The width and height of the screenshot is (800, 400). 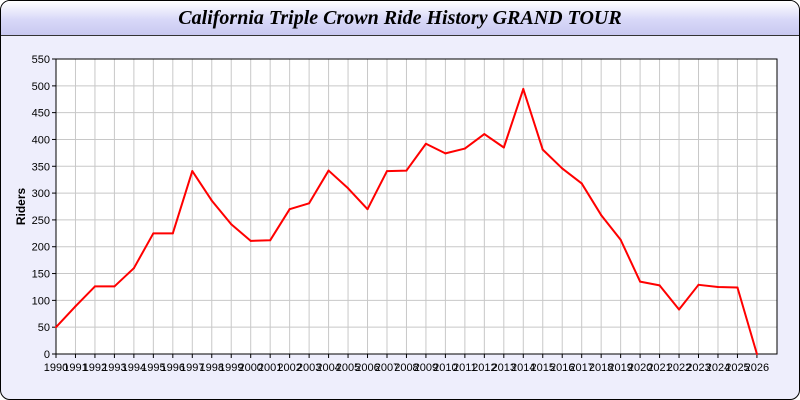 I want to click on y-tick-label: 100, so click(x=41, y=301).